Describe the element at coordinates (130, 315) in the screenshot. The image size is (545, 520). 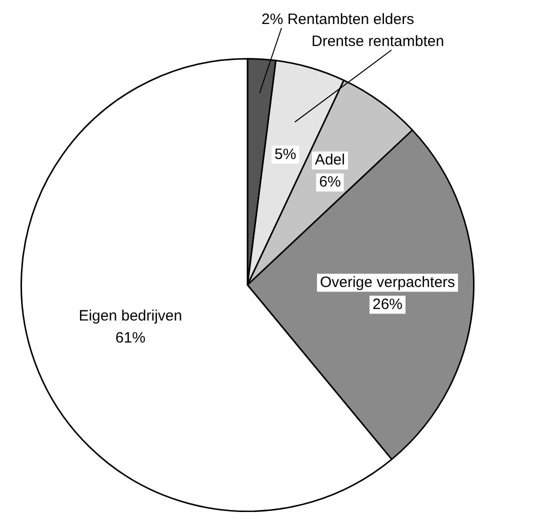
I see `slice-label: Eigen bedrijven` at that location.